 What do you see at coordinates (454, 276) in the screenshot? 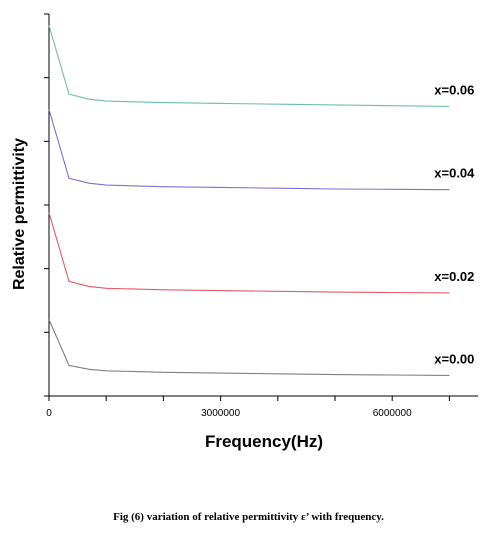
I see `series-label: x=0.02` at bounding box center [454, 276].